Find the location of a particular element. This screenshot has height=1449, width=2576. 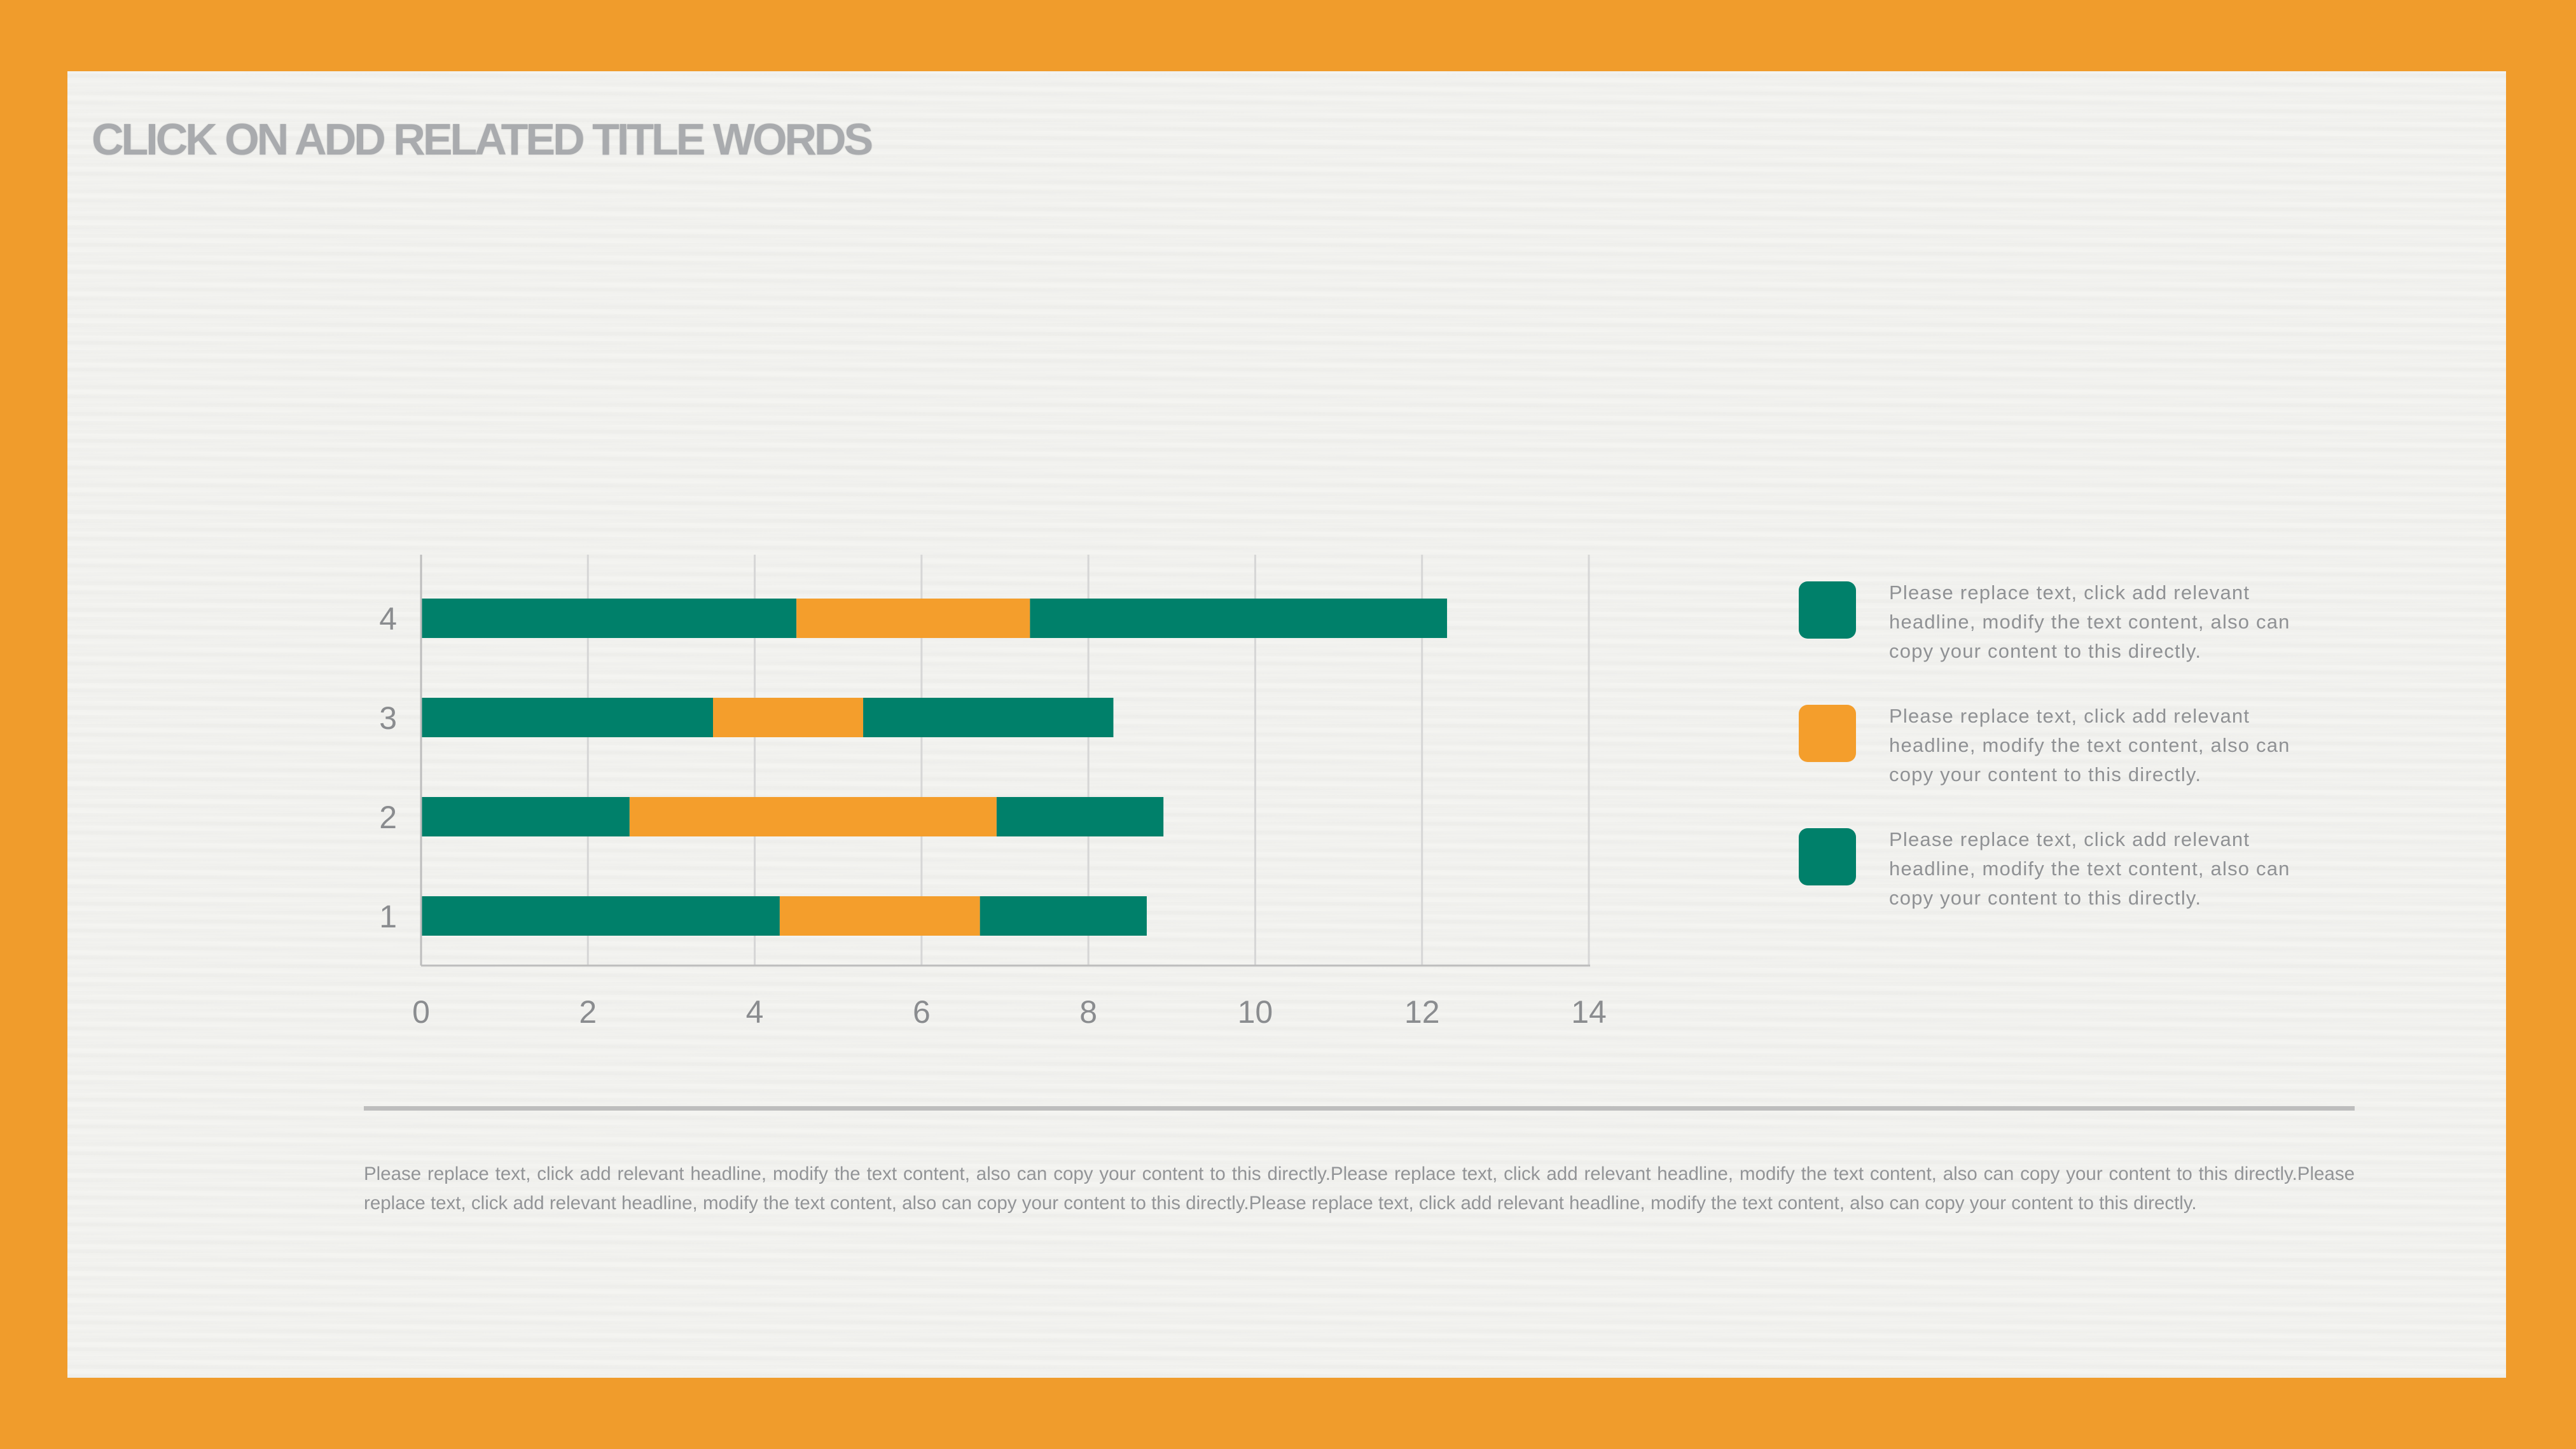

y-tick-label: 3 is located at coordinates (388, 718).